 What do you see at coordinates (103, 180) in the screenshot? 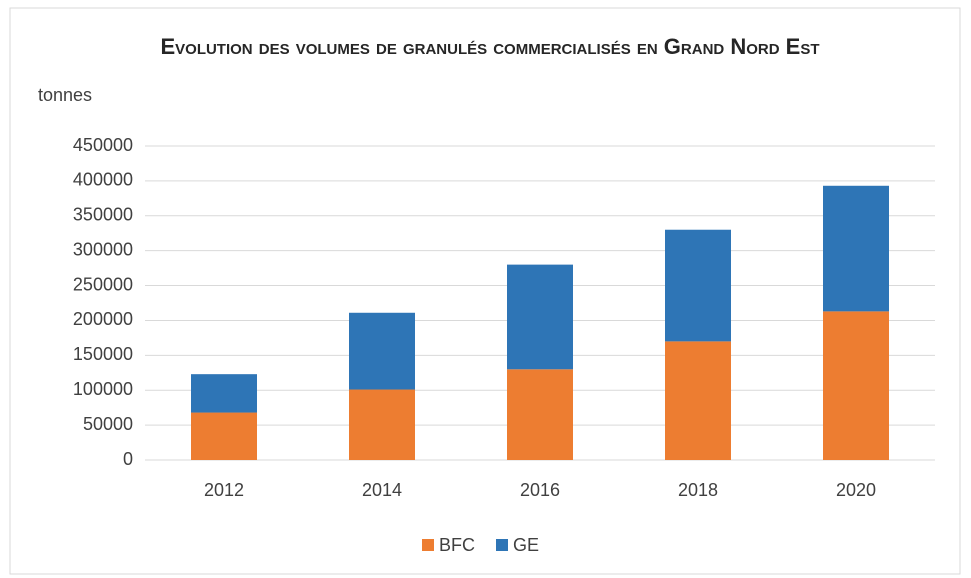
I see `y-tick-label: 400000` at bounding box center [103, 180].